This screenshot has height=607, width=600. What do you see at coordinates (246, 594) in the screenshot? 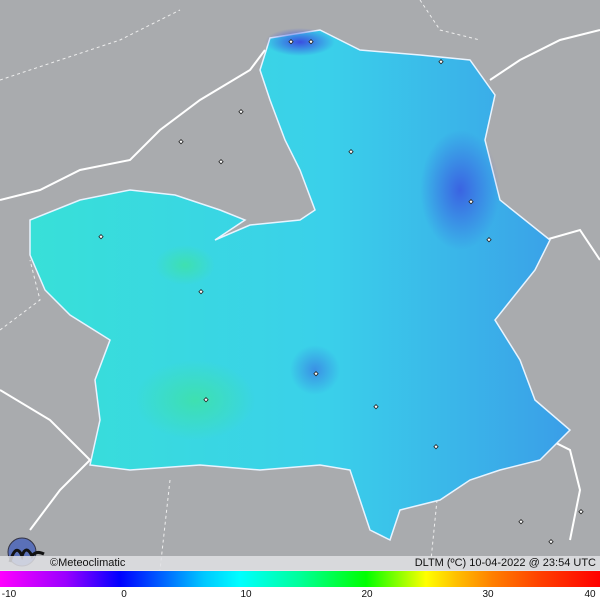
I see `tick-label: 10` at bounding box center [246, 594].